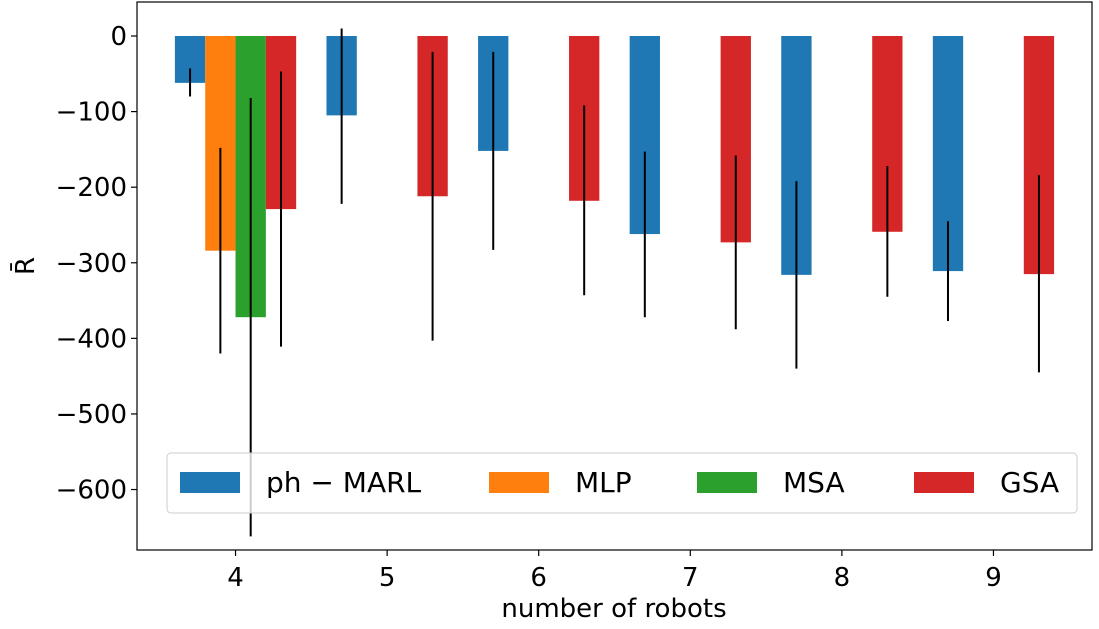  I want to click on y-tick-label: −600, so click(91, 491).